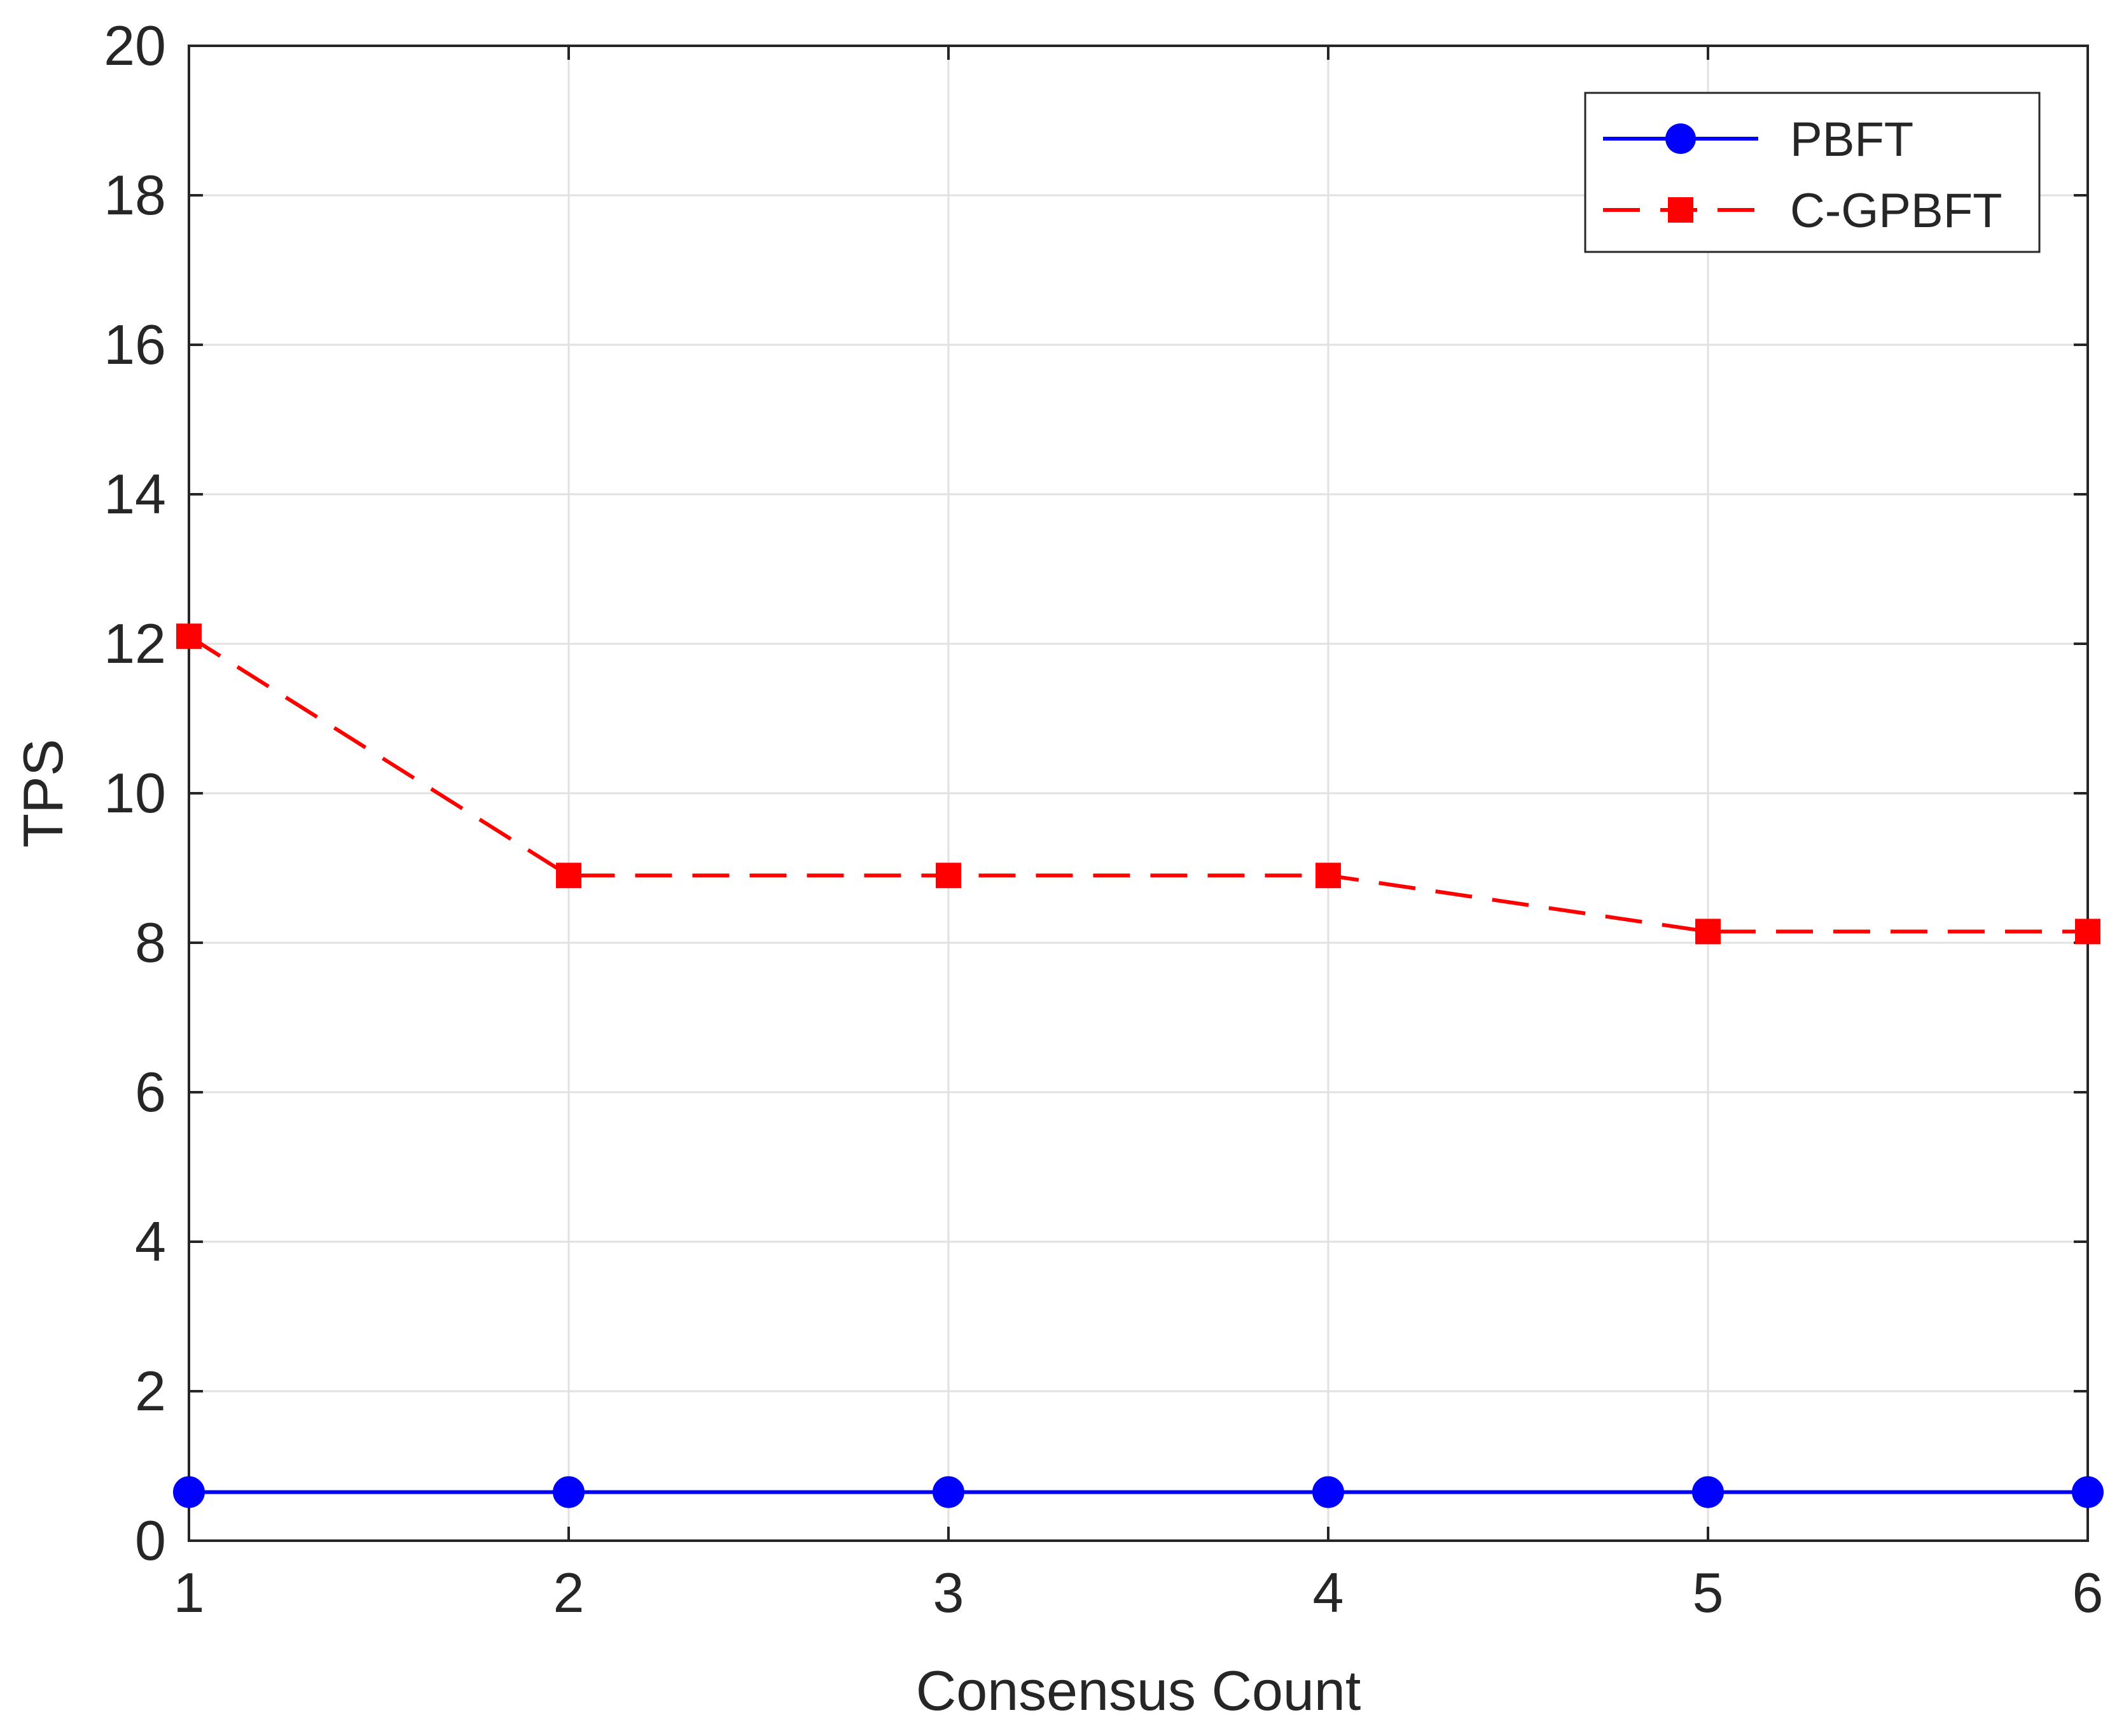 The height and width of the screenshot is (1736, 2117). I want to click on legend-item-pbft: PBFT, so click(1758, 140).